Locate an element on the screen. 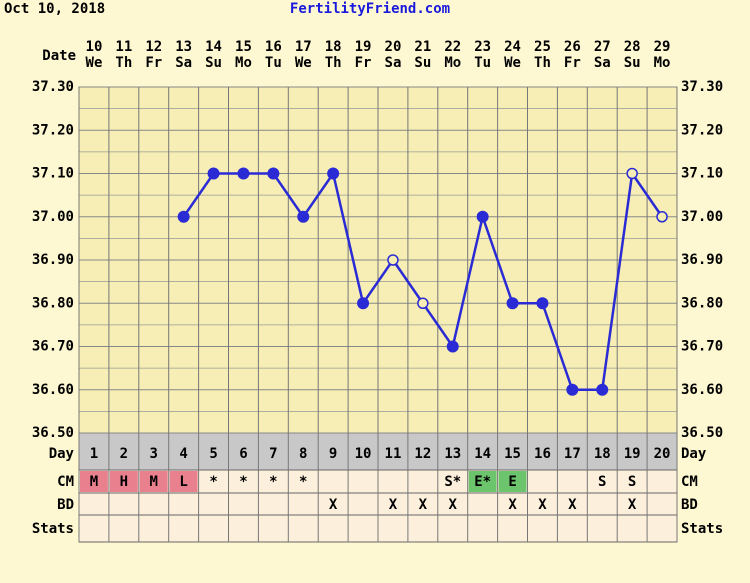  cycle-day: 6 is located at coordinates (243, 454).